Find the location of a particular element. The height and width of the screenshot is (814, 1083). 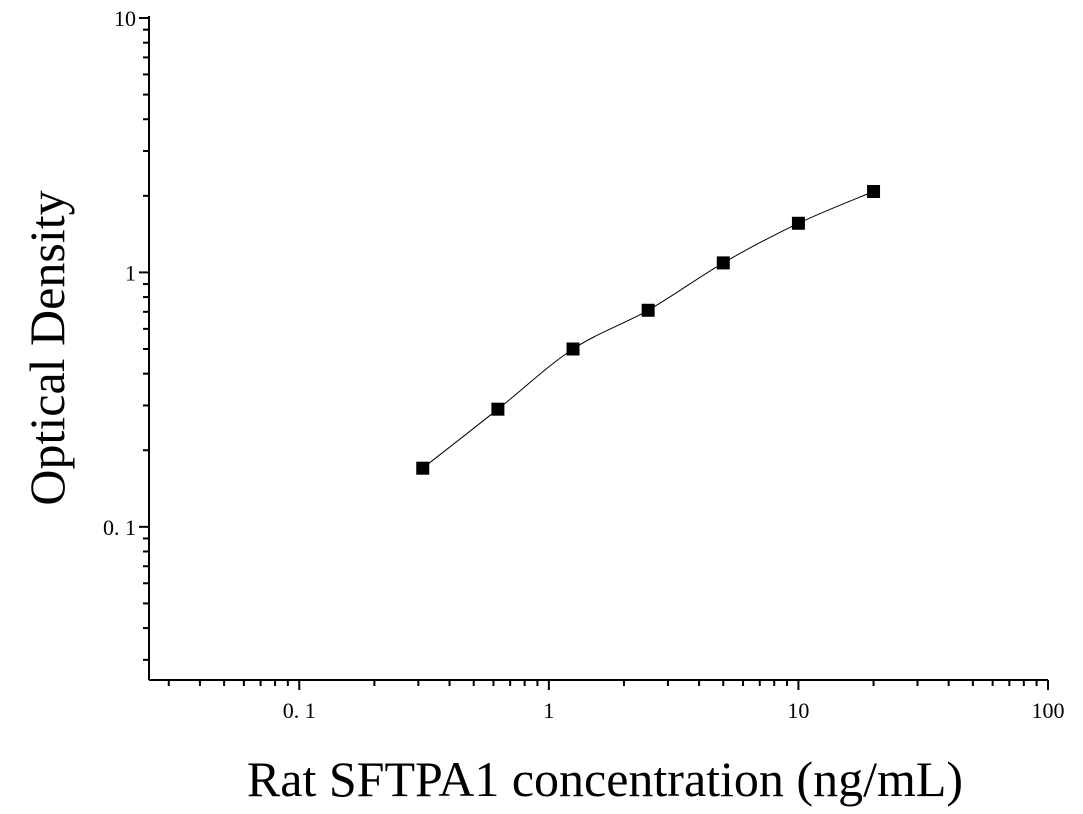

y-tick-label: 0. 1 is located at coordinates (119, 527).